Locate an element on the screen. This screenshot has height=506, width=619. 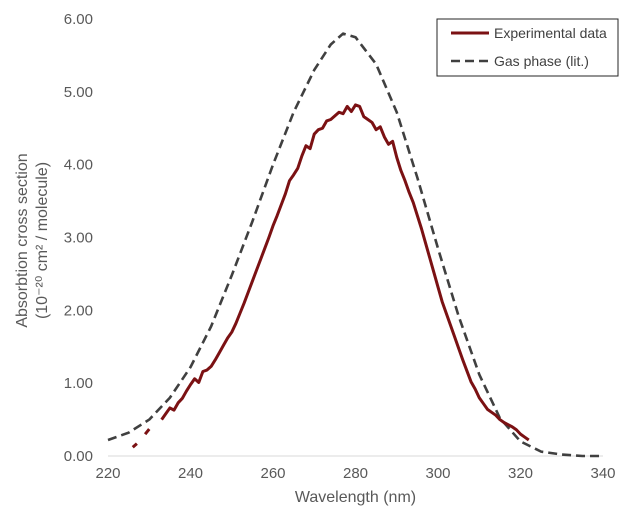
y-tick-label: 6.00 is located at coordinates (78, 19).